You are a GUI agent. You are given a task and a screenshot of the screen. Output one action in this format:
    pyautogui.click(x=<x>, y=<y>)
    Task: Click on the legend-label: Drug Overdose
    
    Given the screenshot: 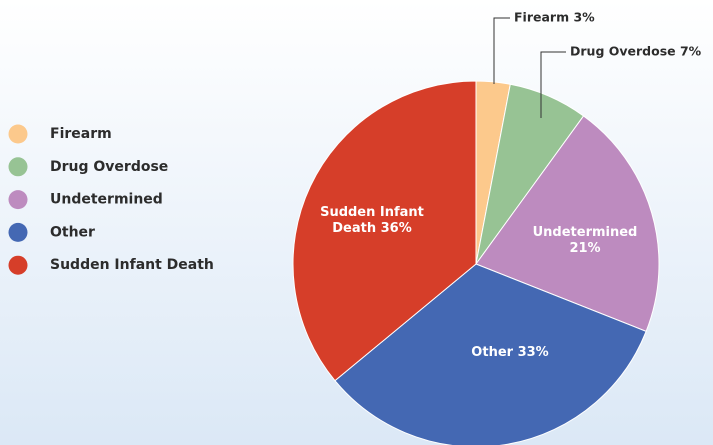 What is the action you would take?
    pyautogui.click(x=109, y=167)
    